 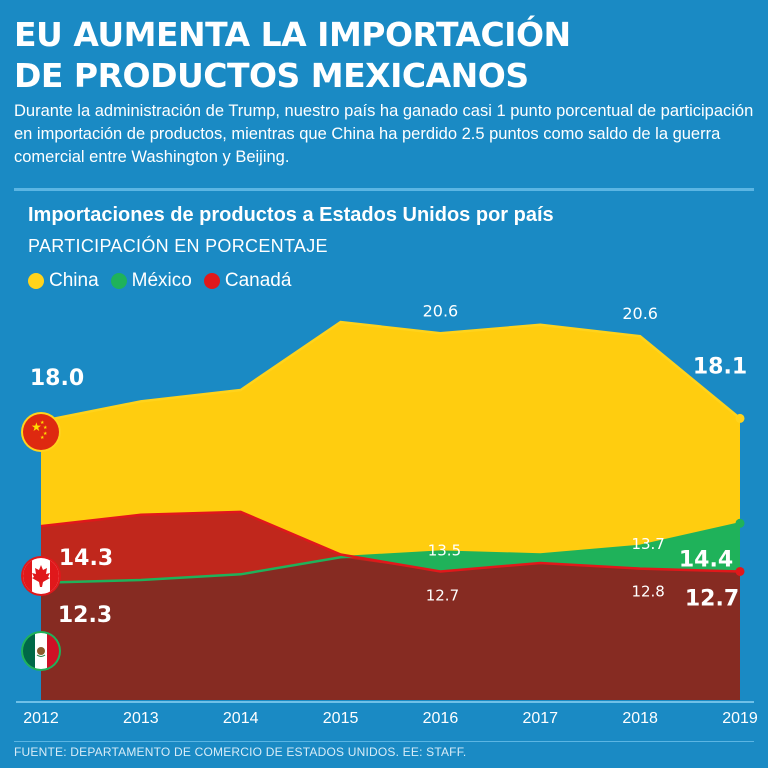 I want to click on data-label-mexico-2018: 13.7, so click(x=647, y=544).